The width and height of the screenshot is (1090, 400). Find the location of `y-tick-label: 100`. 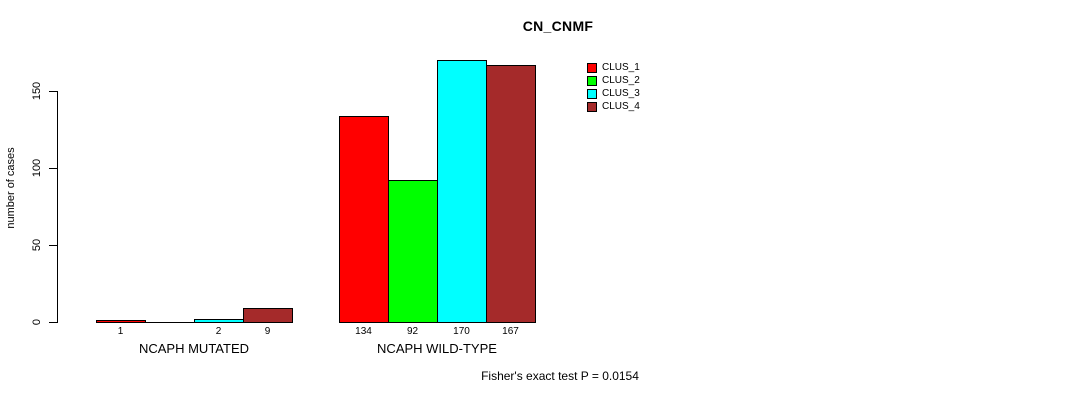

y-tick-label: 100 is located at coordinates (37, 168).